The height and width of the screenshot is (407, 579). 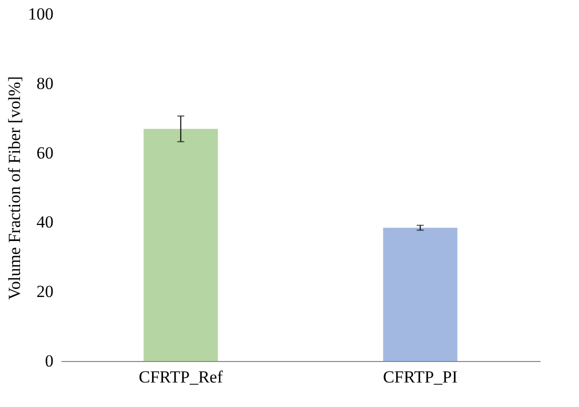 I want to click on y-tick-label: 60, so click(x=45, y=152).